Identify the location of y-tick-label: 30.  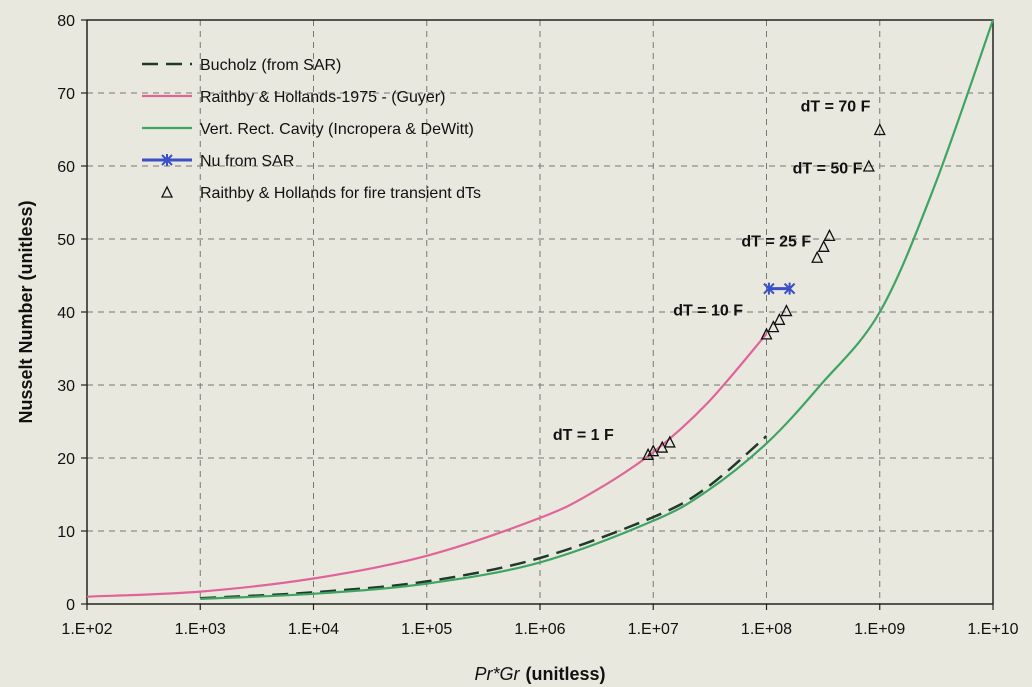
(66, 386).